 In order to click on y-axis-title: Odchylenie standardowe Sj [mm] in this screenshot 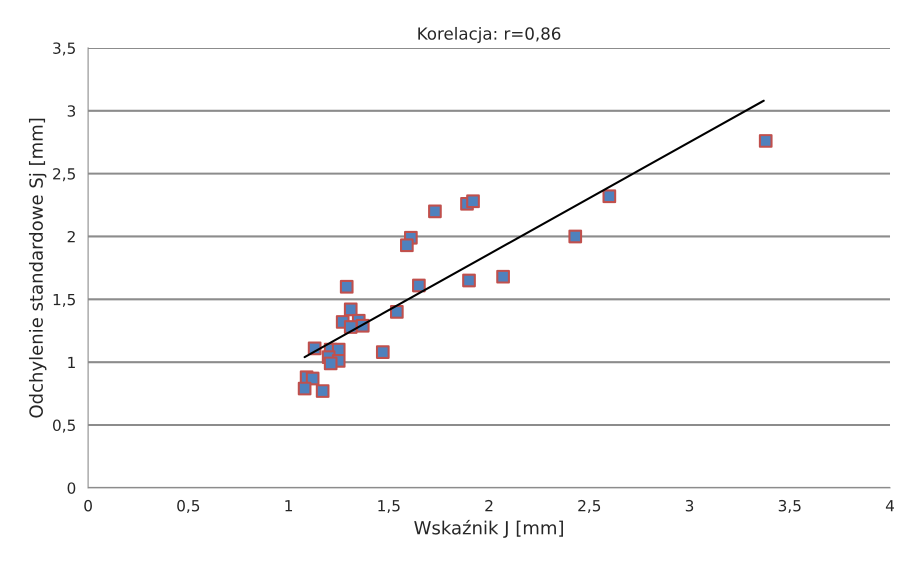, I will do `click(37, 268)`.